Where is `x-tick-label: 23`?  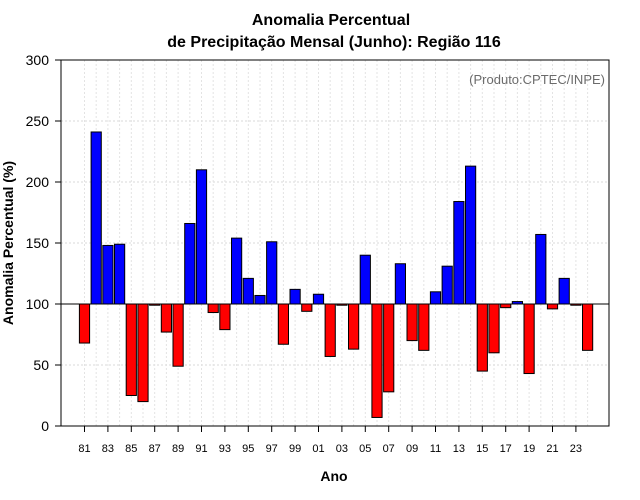
x-tick-label: 23 is located at coordinates (576, 449).